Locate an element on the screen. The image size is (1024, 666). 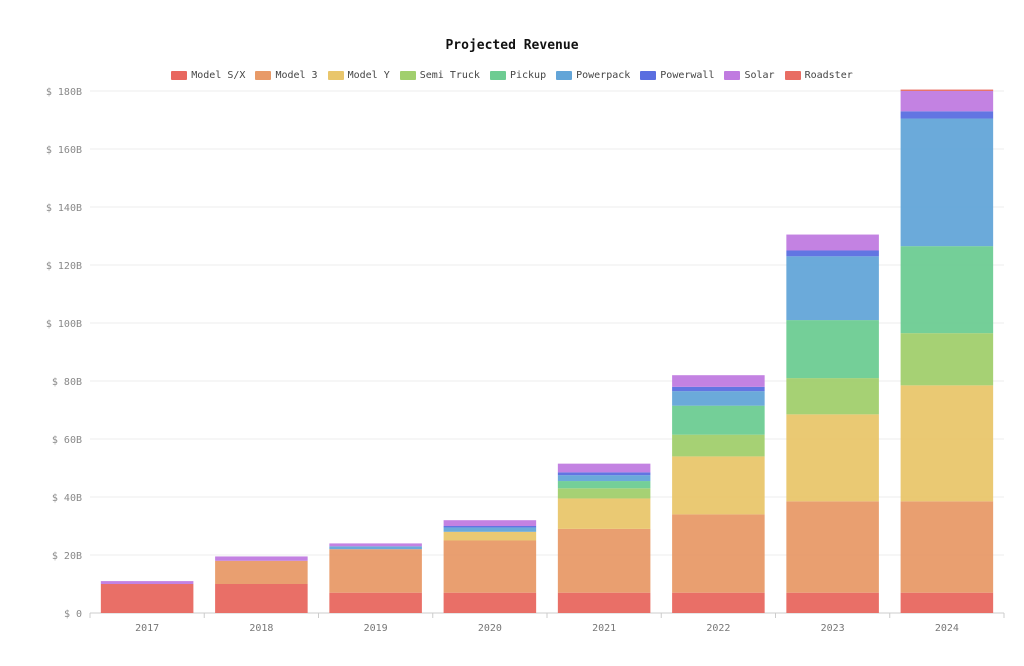
legend-item: Model 3 is located at coordinates (286, 75).